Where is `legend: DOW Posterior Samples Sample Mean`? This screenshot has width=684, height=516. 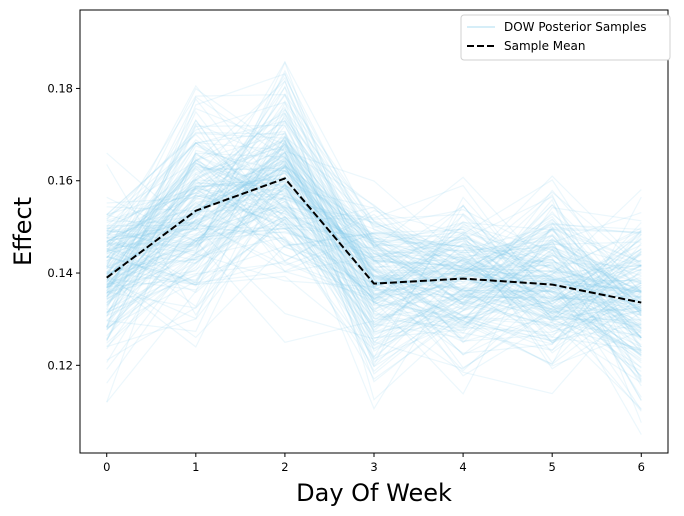
legend: DOW Posterior Samples Sample Mean is located at coordinates (565, 37).